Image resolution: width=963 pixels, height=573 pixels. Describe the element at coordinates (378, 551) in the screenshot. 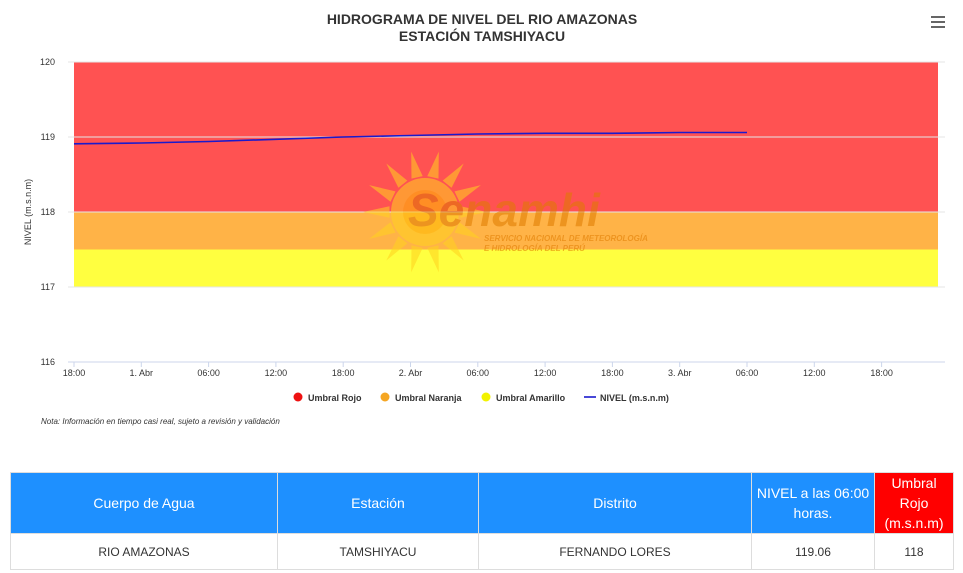

I see `cell-estacion: TAMSHIYACU` at that location.